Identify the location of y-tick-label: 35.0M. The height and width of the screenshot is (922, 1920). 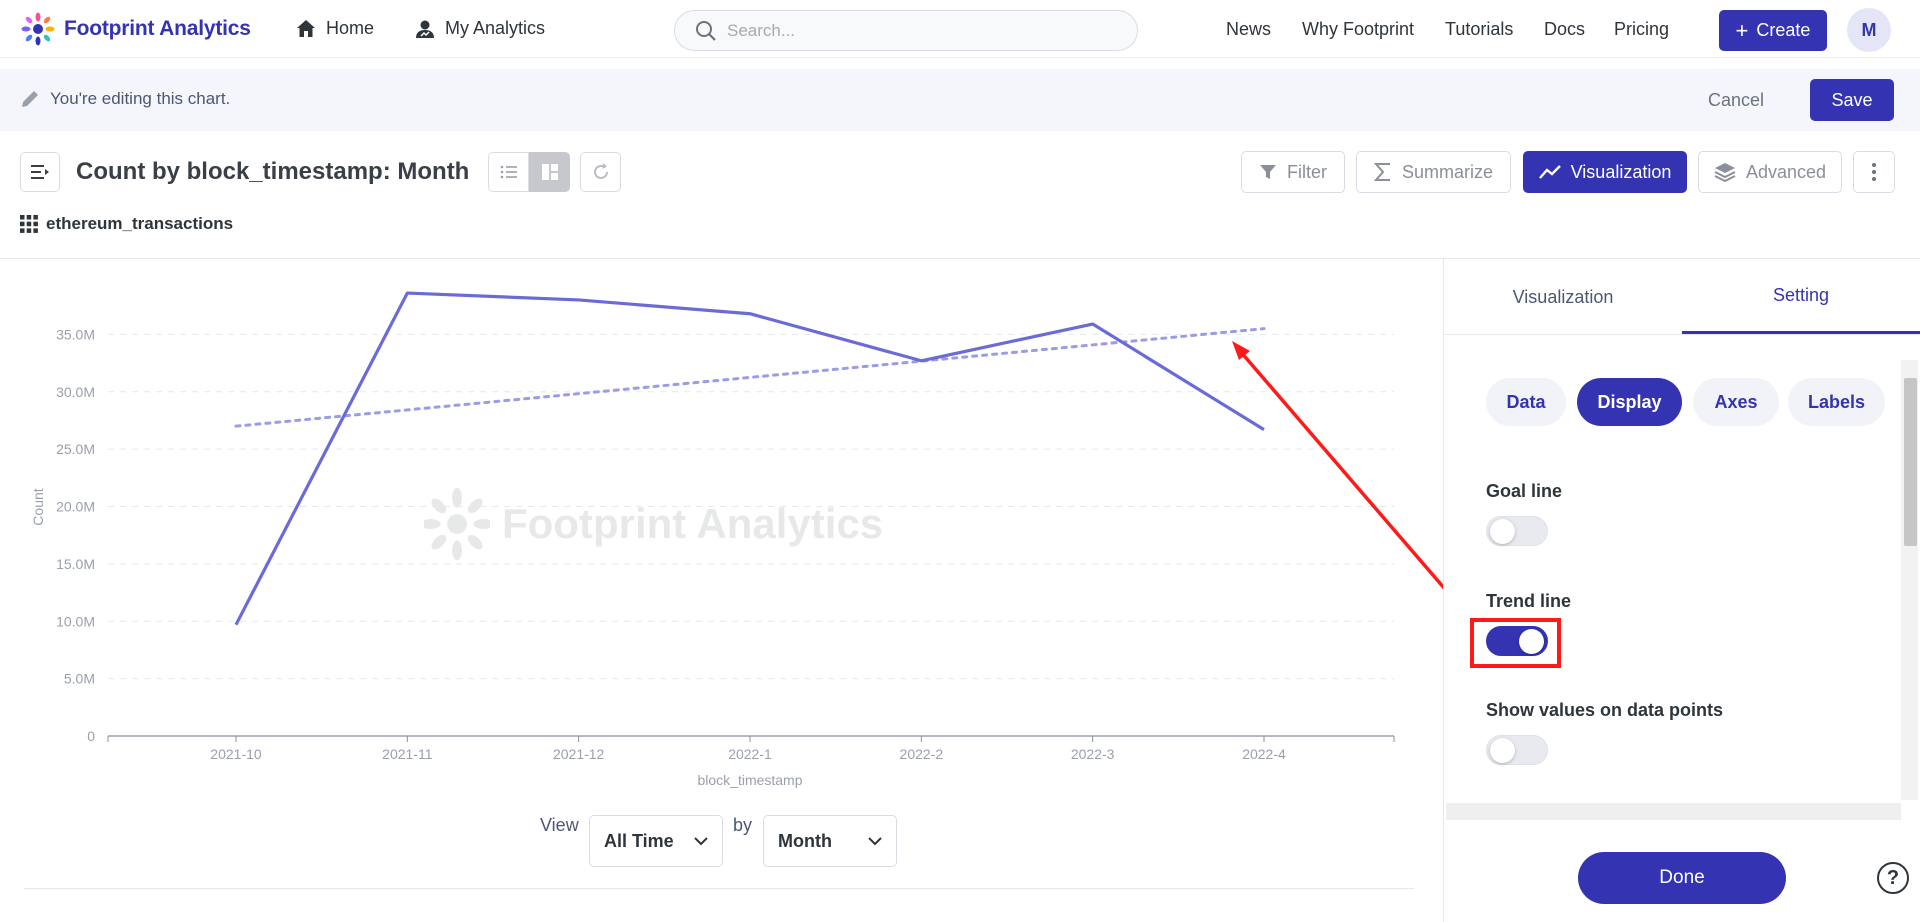
(75, 334).